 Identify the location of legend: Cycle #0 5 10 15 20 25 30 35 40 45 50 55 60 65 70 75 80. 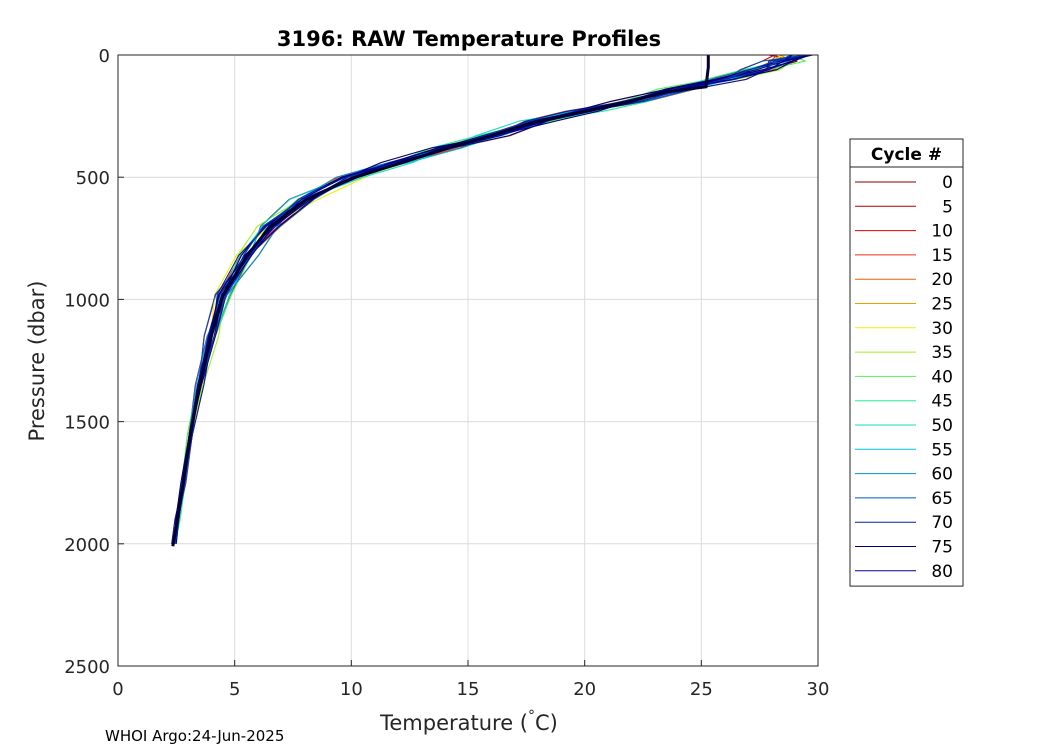
(906, 362).